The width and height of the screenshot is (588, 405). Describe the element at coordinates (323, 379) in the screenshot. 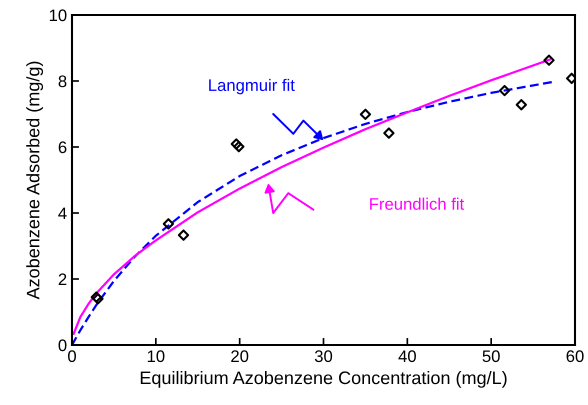

I see `x-axis-title: Equilibrium Azobenzene Concentration (mg/L)` at that location.